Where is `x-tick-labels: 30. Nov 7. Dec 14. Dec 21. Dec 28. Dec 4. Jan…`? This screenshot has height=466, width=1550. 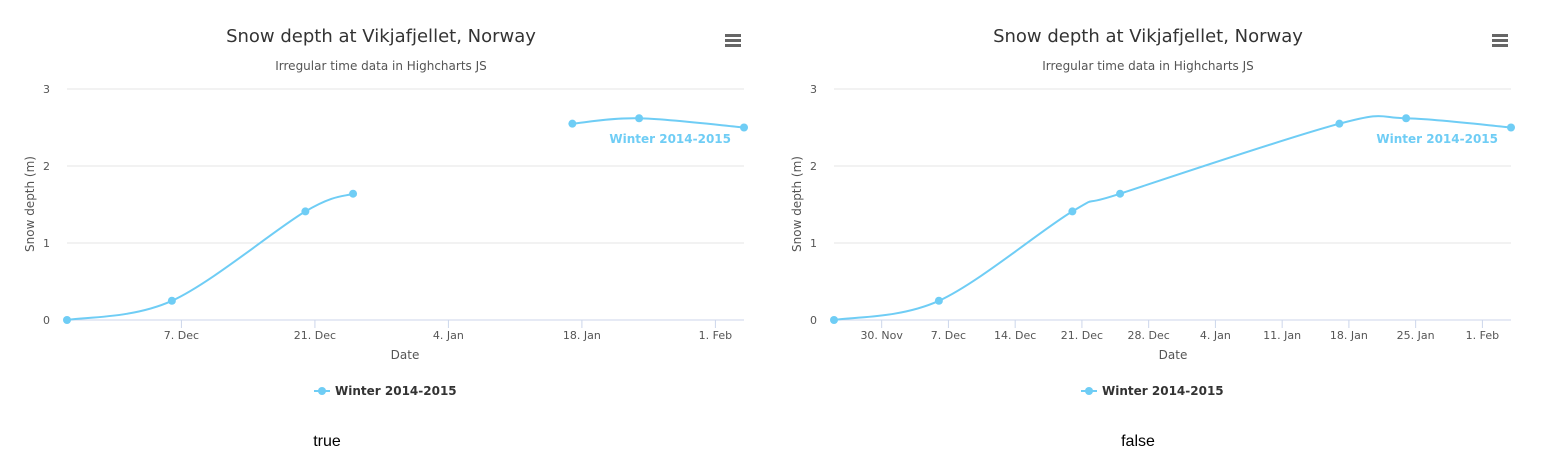
x-tick-labels: 30. Nov 7. Dec 14. Dec 21. Dec 28. Dec 4. Jan… is located at coordinates (1179, 335).